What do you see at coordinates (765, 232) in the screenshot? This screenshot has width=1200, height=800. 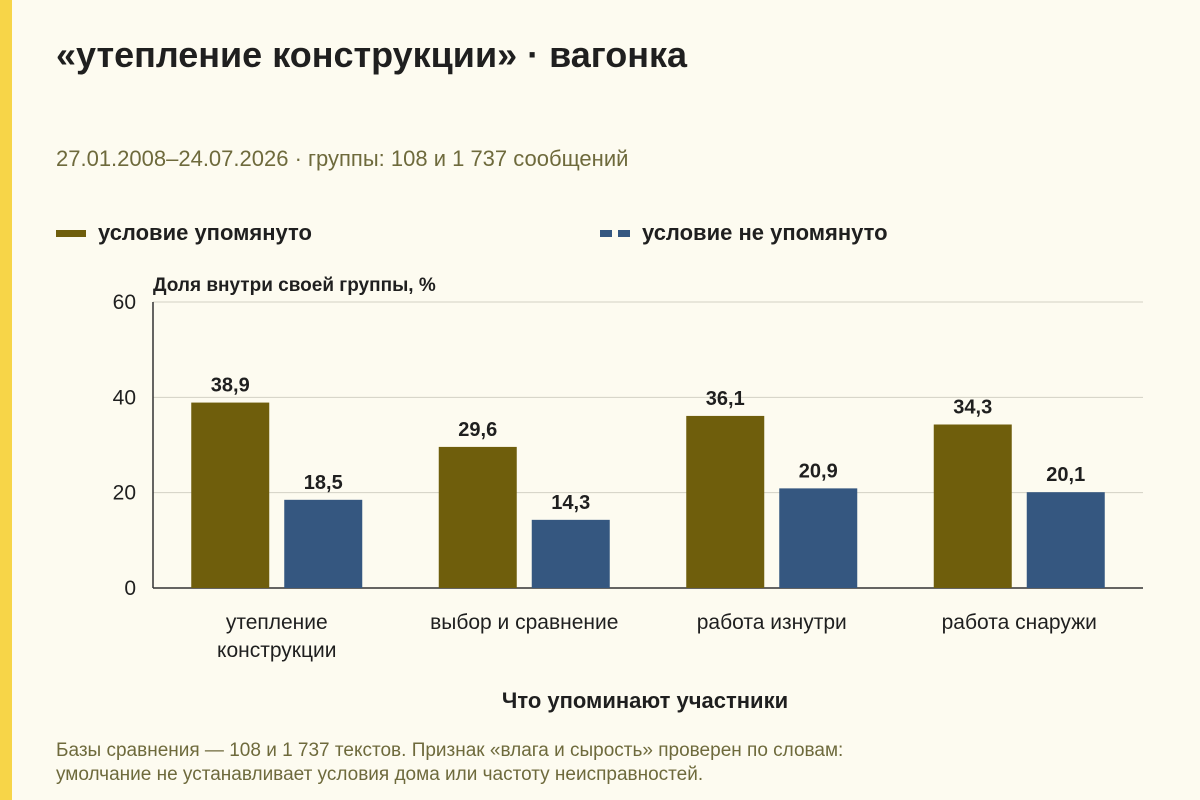 I see `legend-label: условие не упомянуто` at bounding box center [765, 232].